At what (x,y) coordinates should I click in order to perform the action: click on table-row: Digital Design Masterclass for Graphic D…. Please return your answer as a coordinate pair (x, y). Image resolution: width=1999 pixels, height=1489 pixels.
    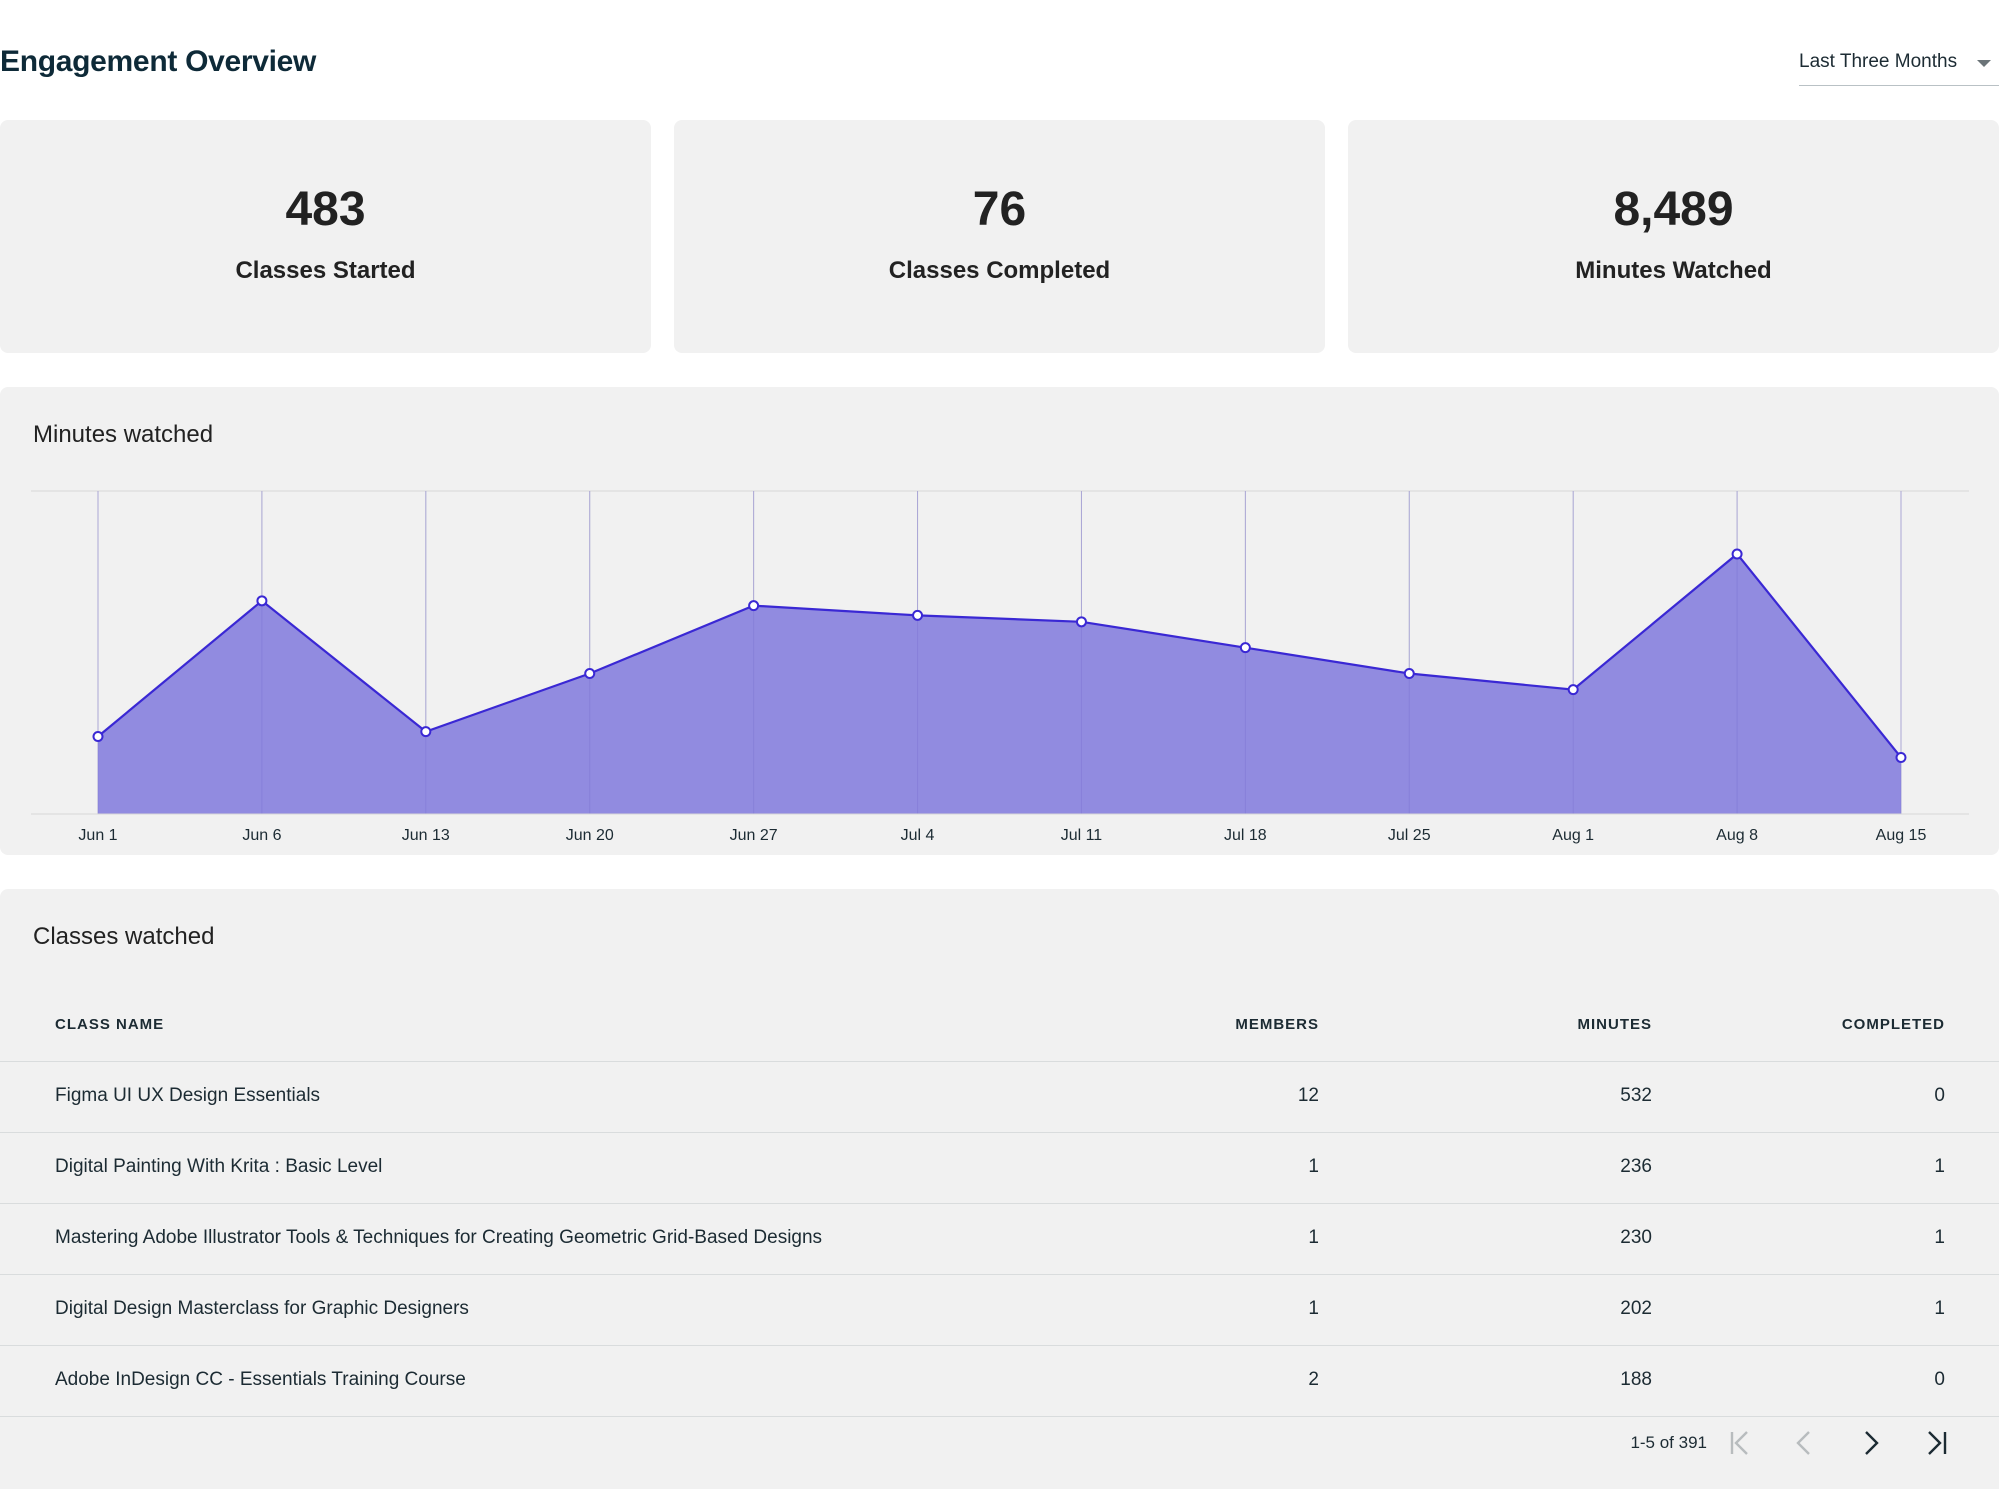
    Looking at the image, I should click on (999, 1310).